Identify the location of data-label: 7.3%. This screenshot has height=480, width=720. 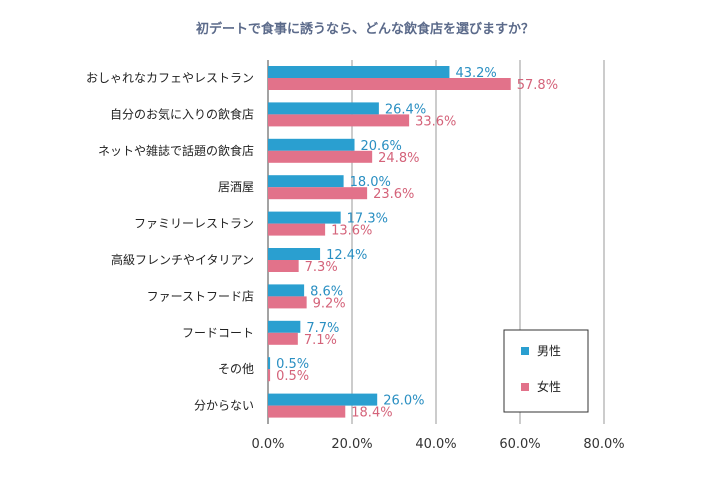
(321, 267).